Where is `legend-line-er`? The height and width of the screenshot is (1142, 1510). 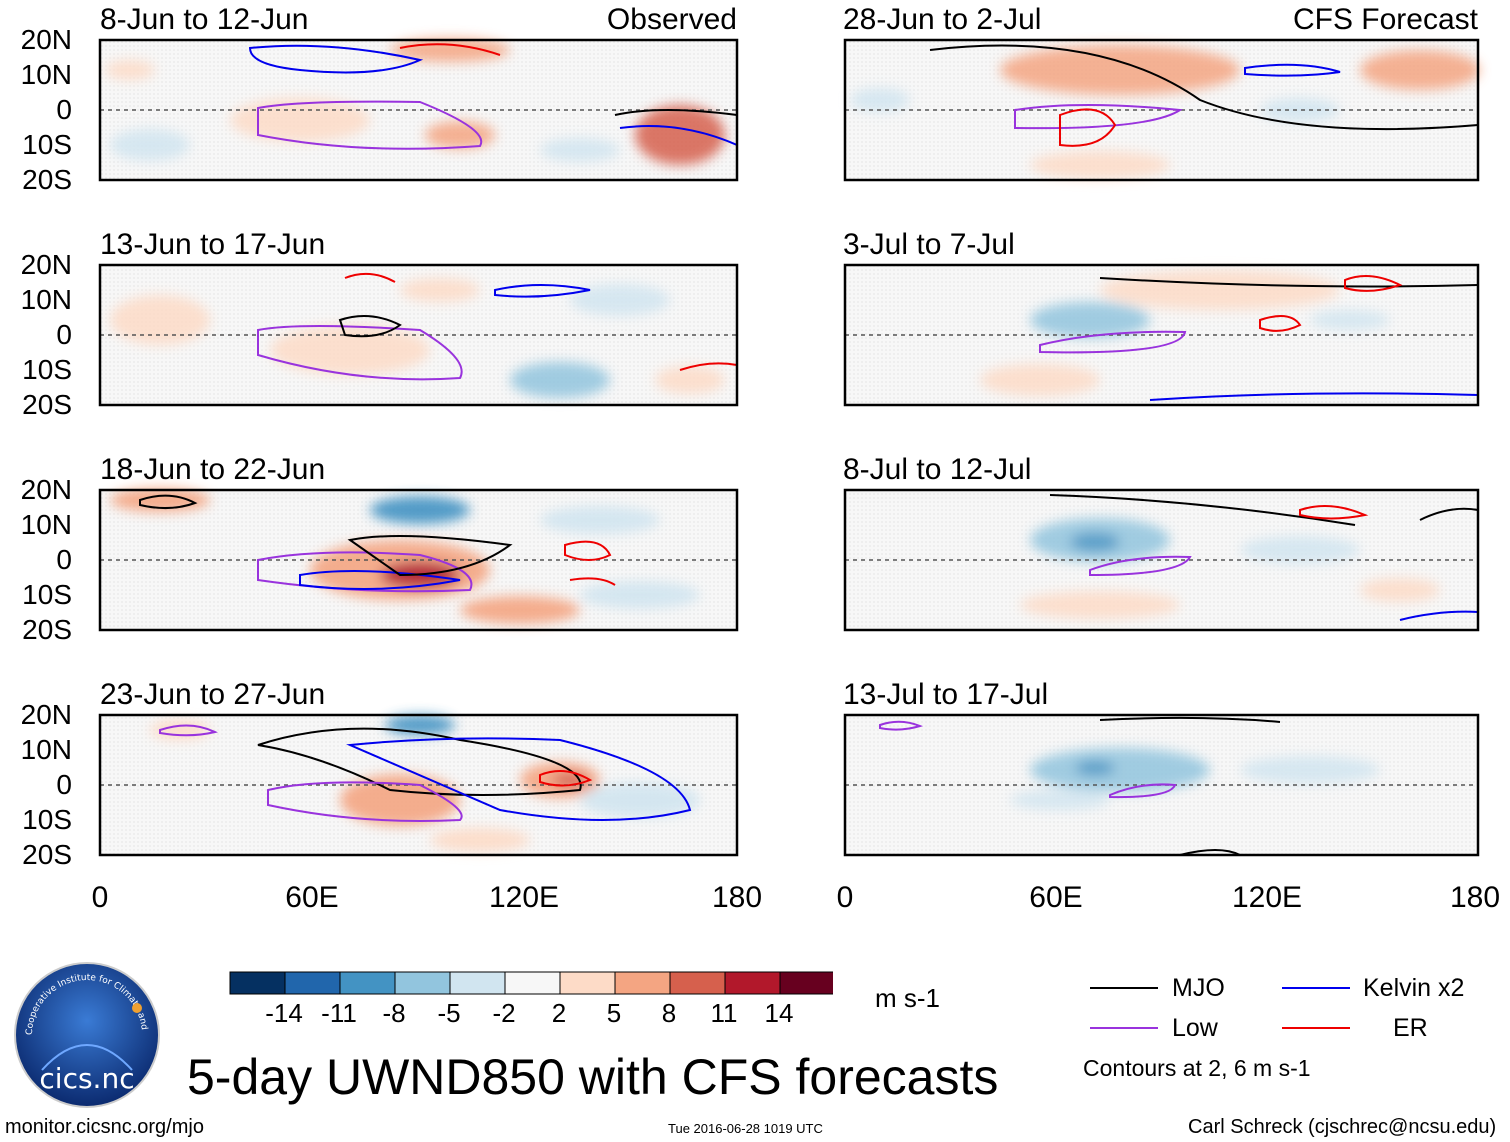 legend-line-er is located at coordinates (1316, 1028).